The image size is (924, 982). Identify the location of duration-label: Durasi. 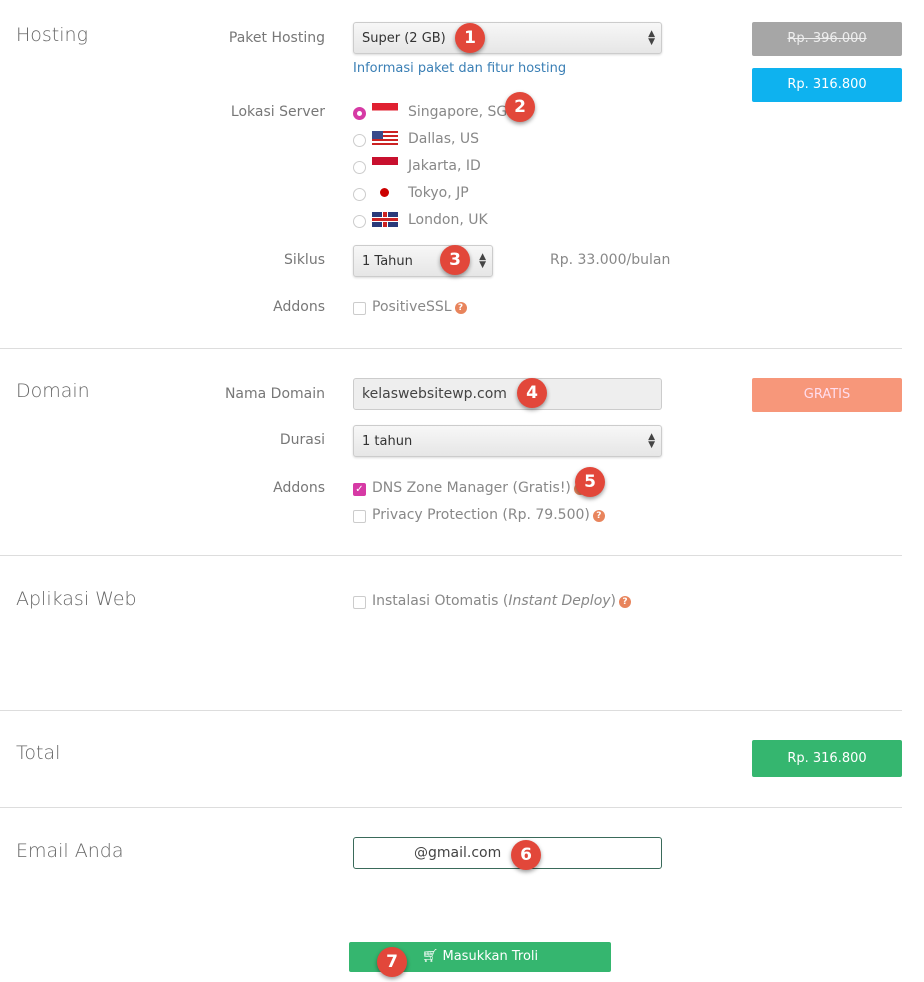
(302, 440).